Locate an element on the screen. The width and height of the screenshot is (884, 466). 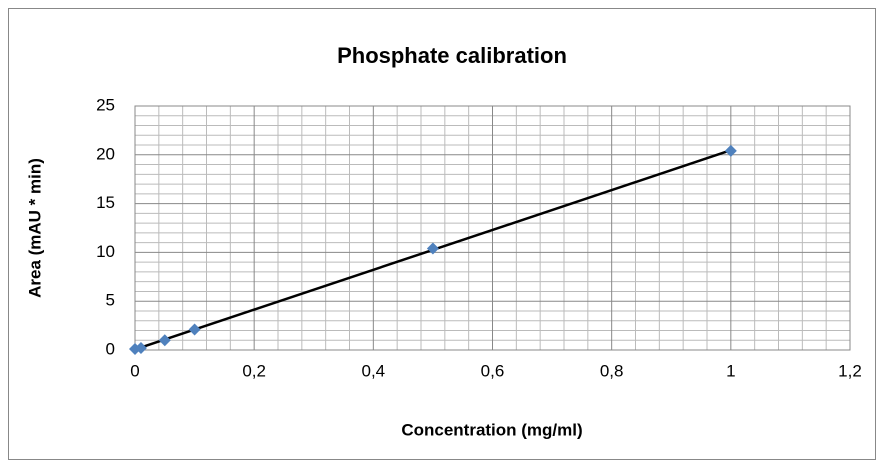
y-axis-label: Area (mAU * min) is located at coordinates (34, 228).